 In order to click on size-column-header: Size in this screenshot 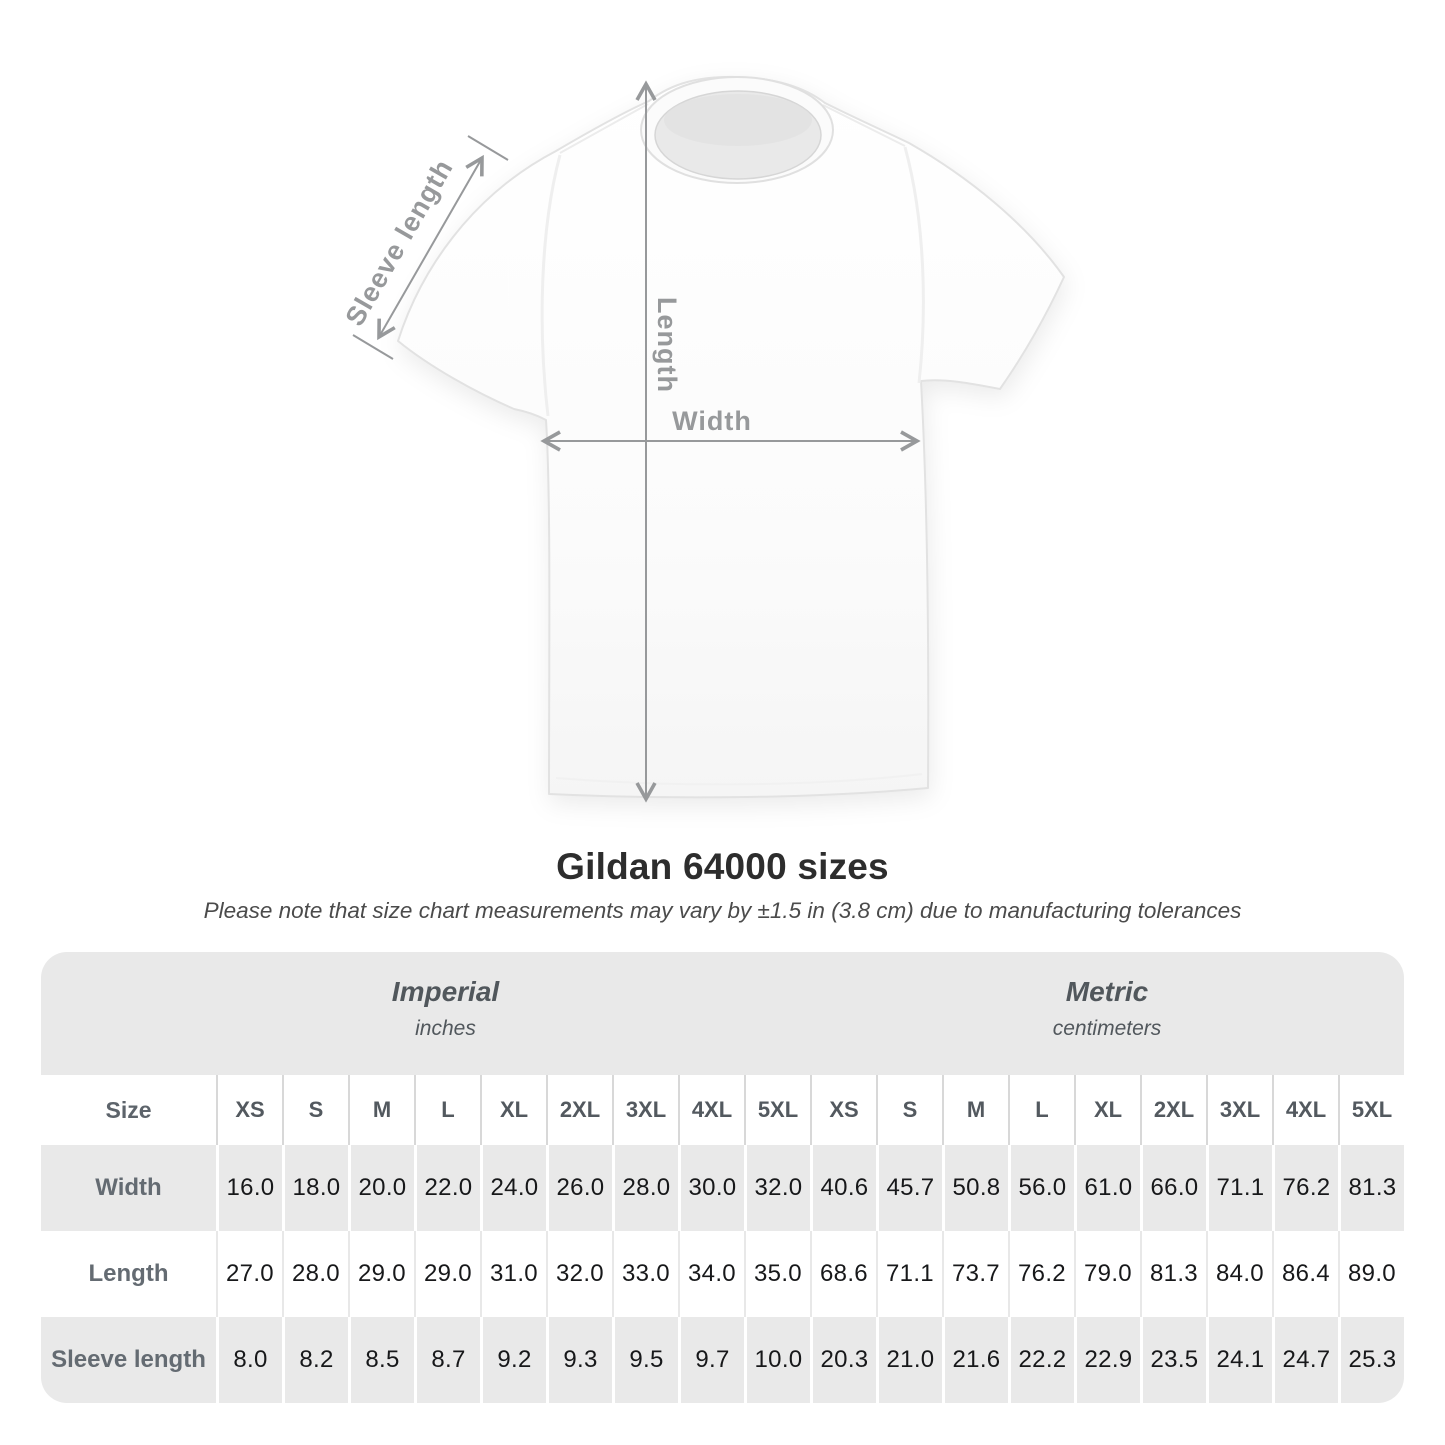, I will do `click(128, 1109)`.